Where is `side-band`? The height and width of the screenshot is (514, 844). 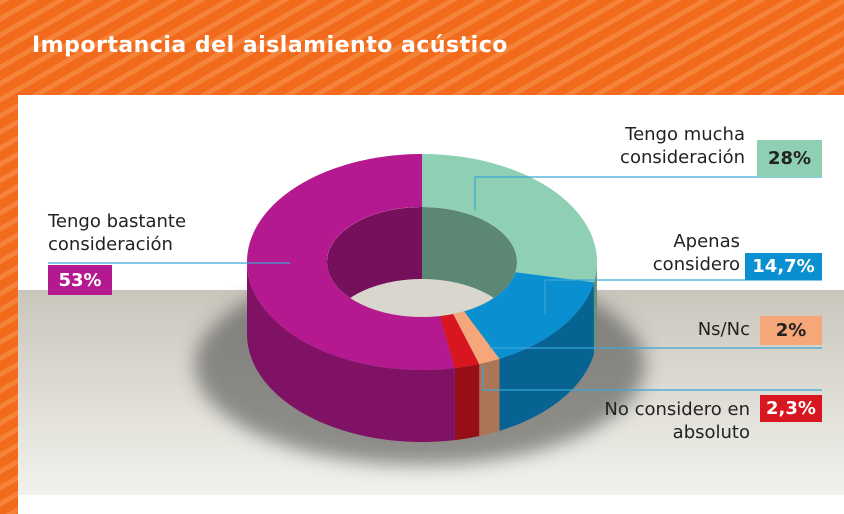 side-band is located at coordinates (9, 304).